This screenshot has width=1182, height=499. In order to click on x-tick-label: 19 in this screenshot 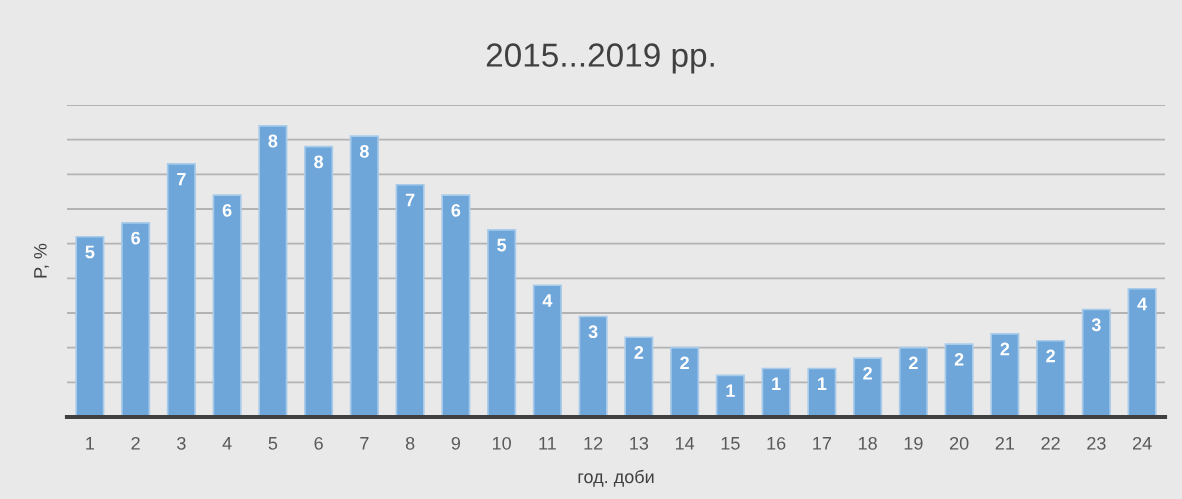, I will do `click(913, 443)`.